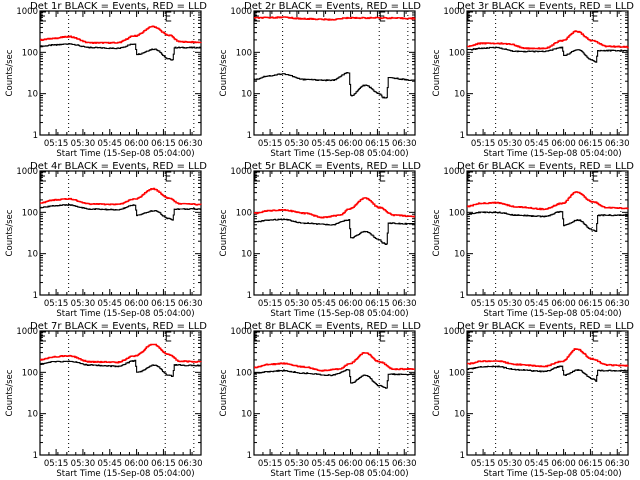  I want to click on panel-title: Det 7r BLACK = Events, RED = LLD, so click(118, 326).